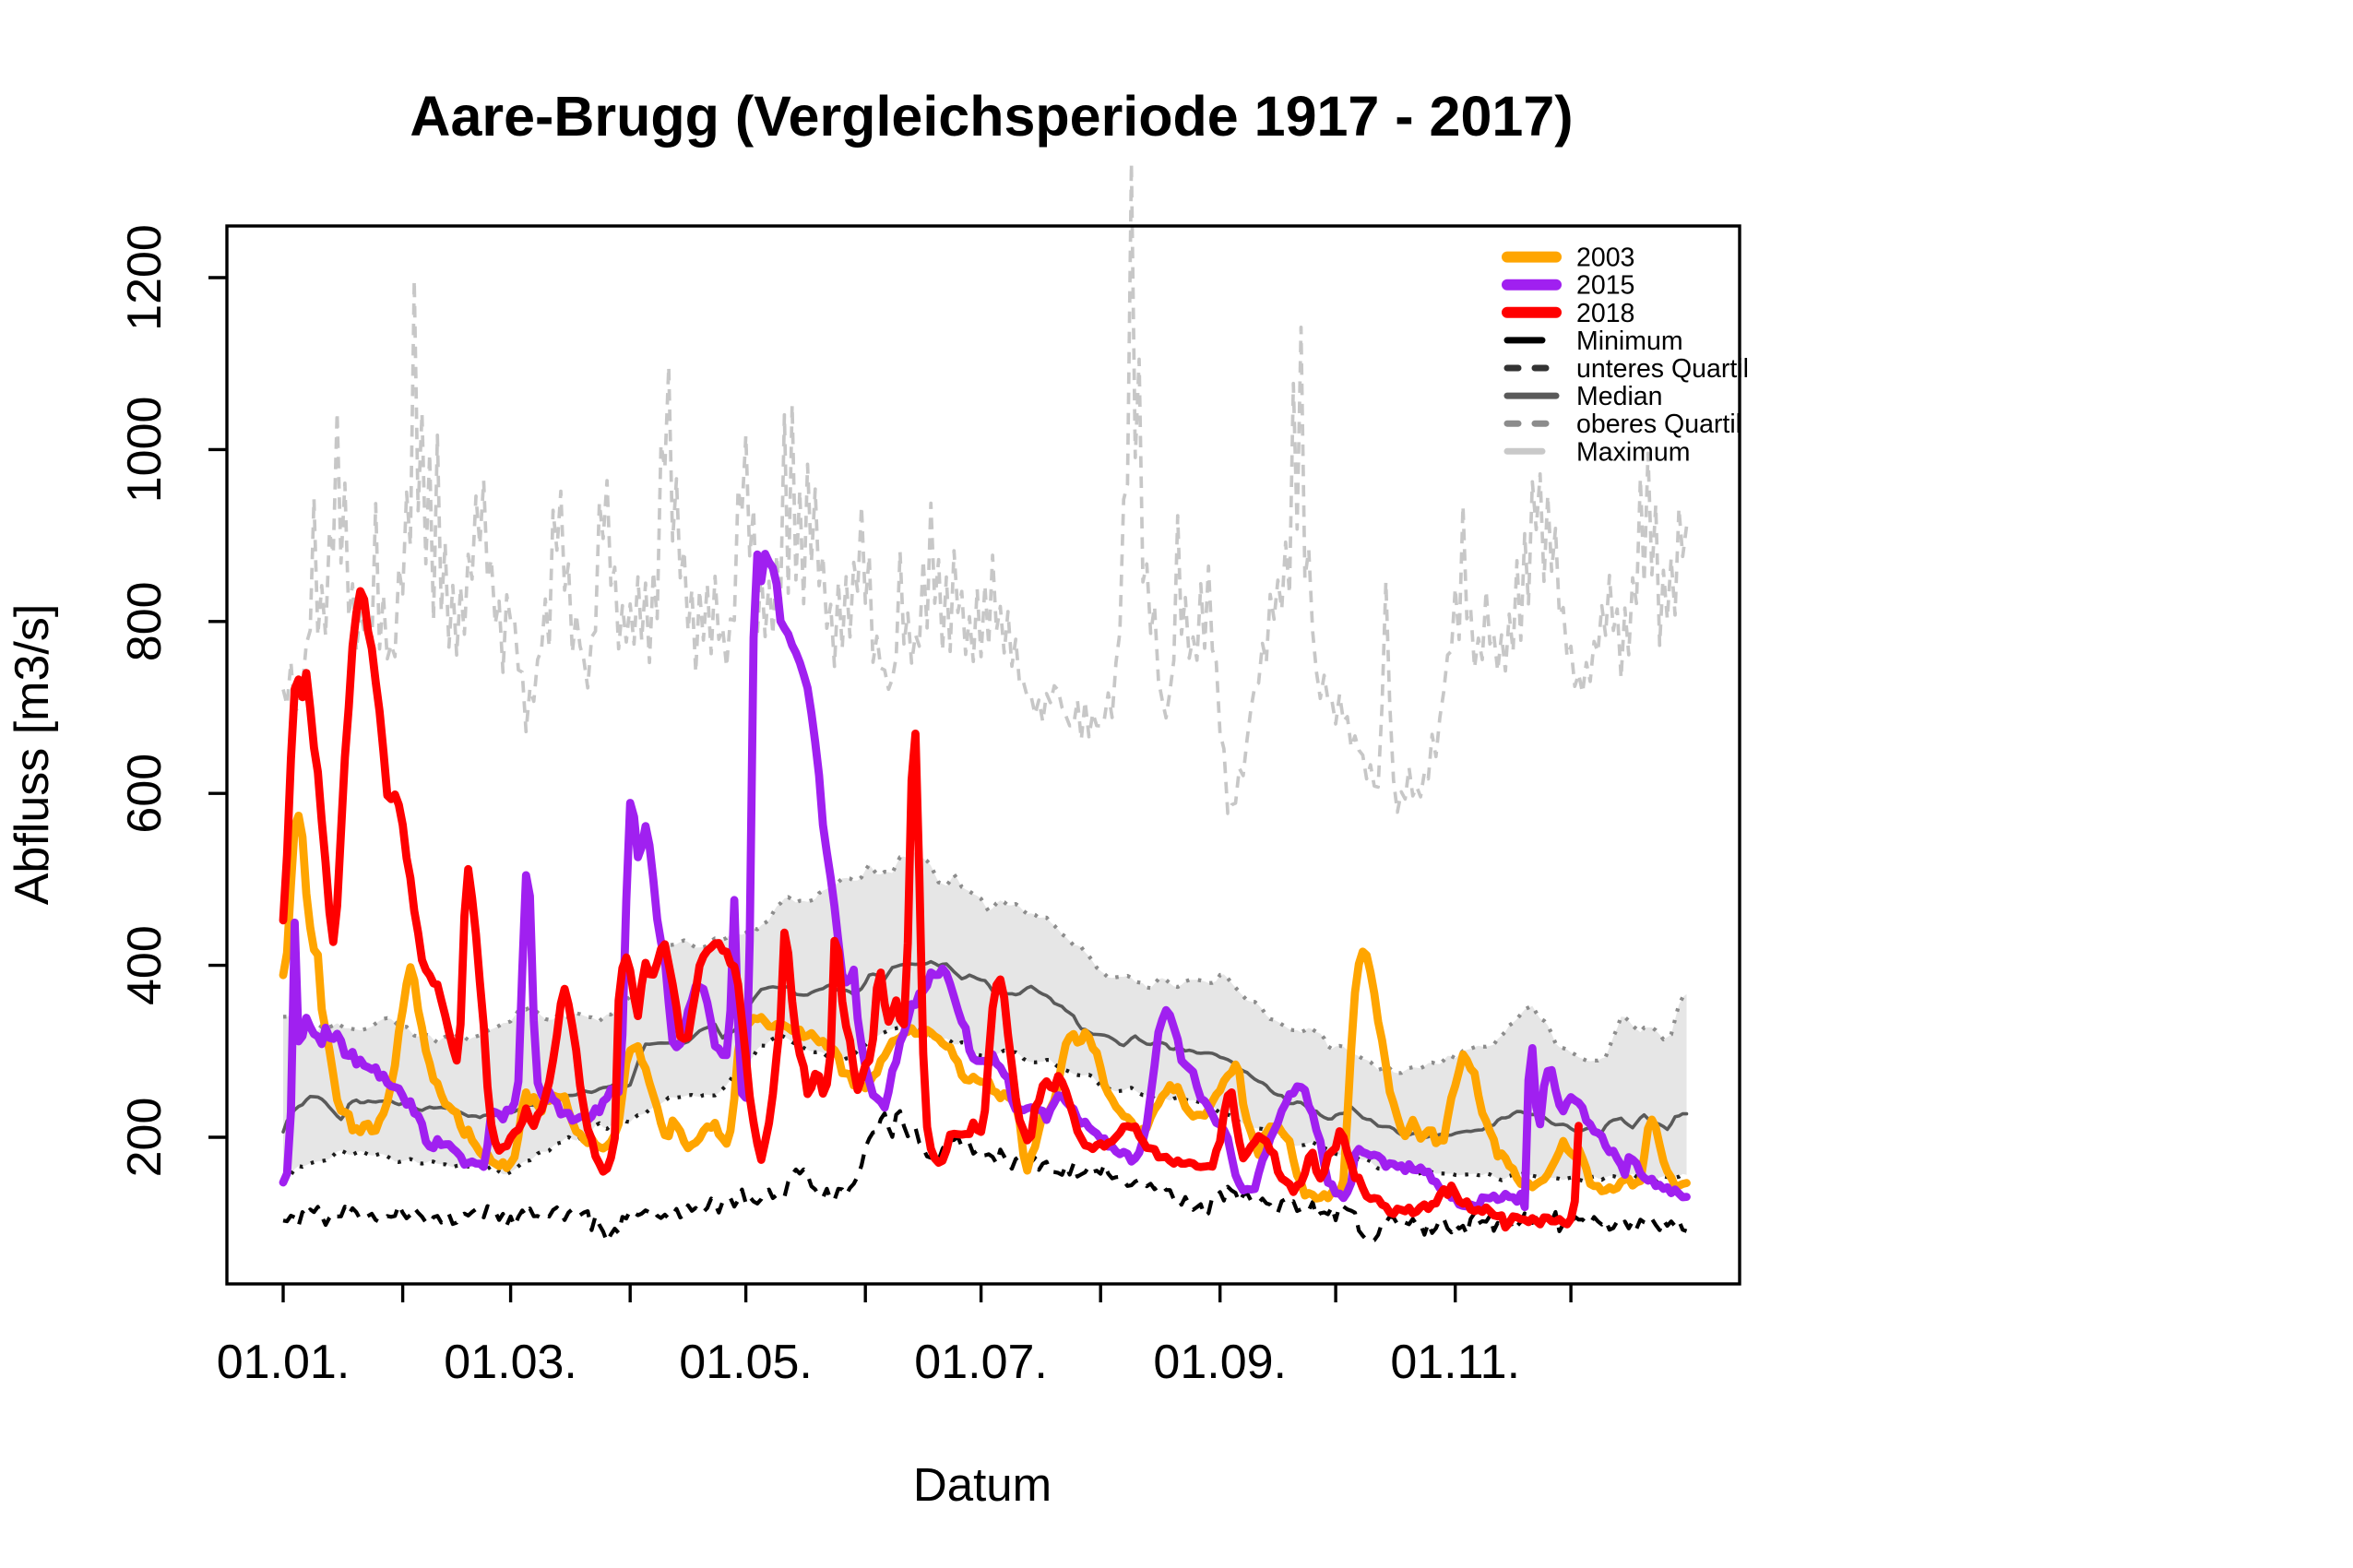 Image resolution: width=2353 pixels, height=1568 pixels. Describe the element at coordinates (1633, 452) in the screenshot. I see `svg-text: Maximum` at that location.